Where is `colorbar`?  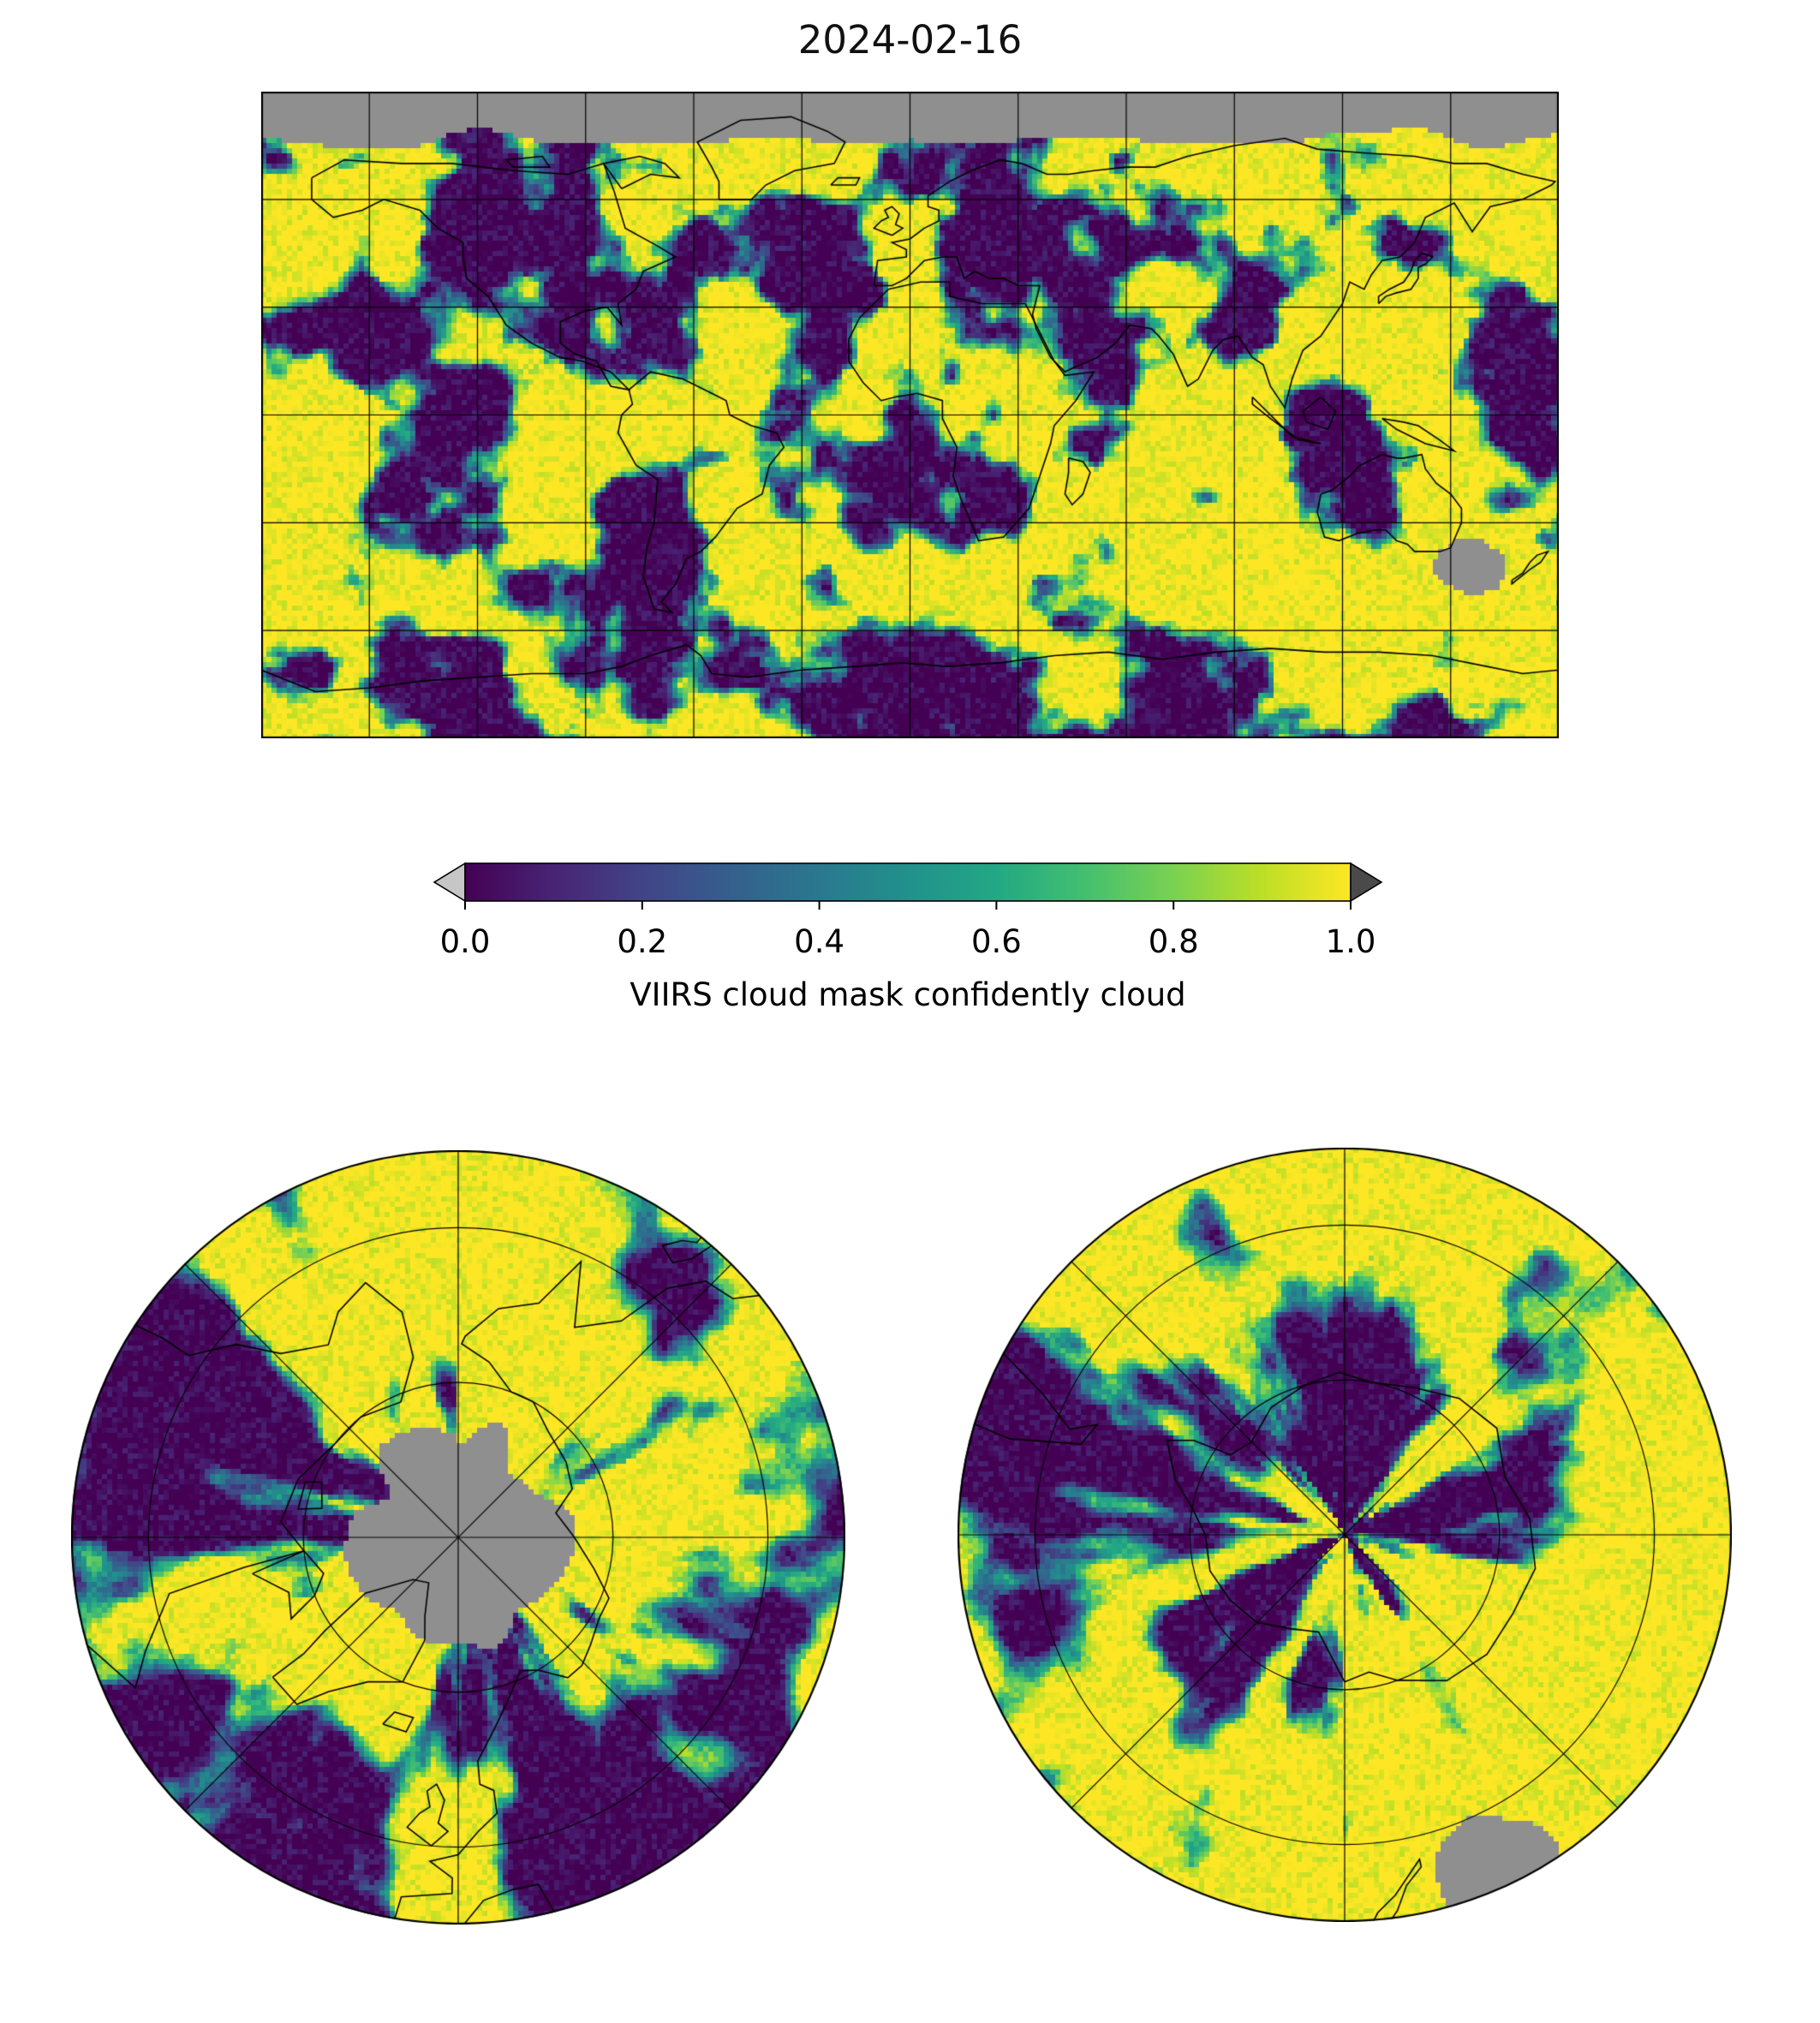 colorbar is located at coordinates (908, 886).